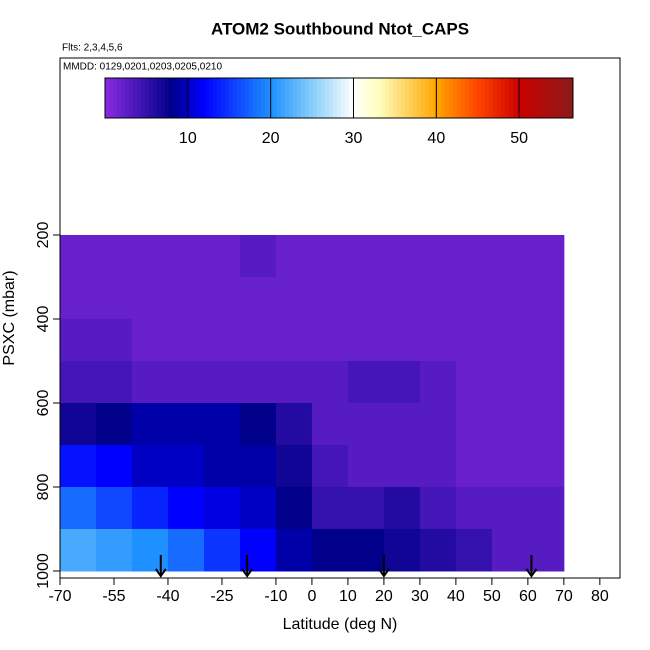  Describe the element at coordinates (113, 596) in the screenshot. I see `x-tick-label: -55` at that location.